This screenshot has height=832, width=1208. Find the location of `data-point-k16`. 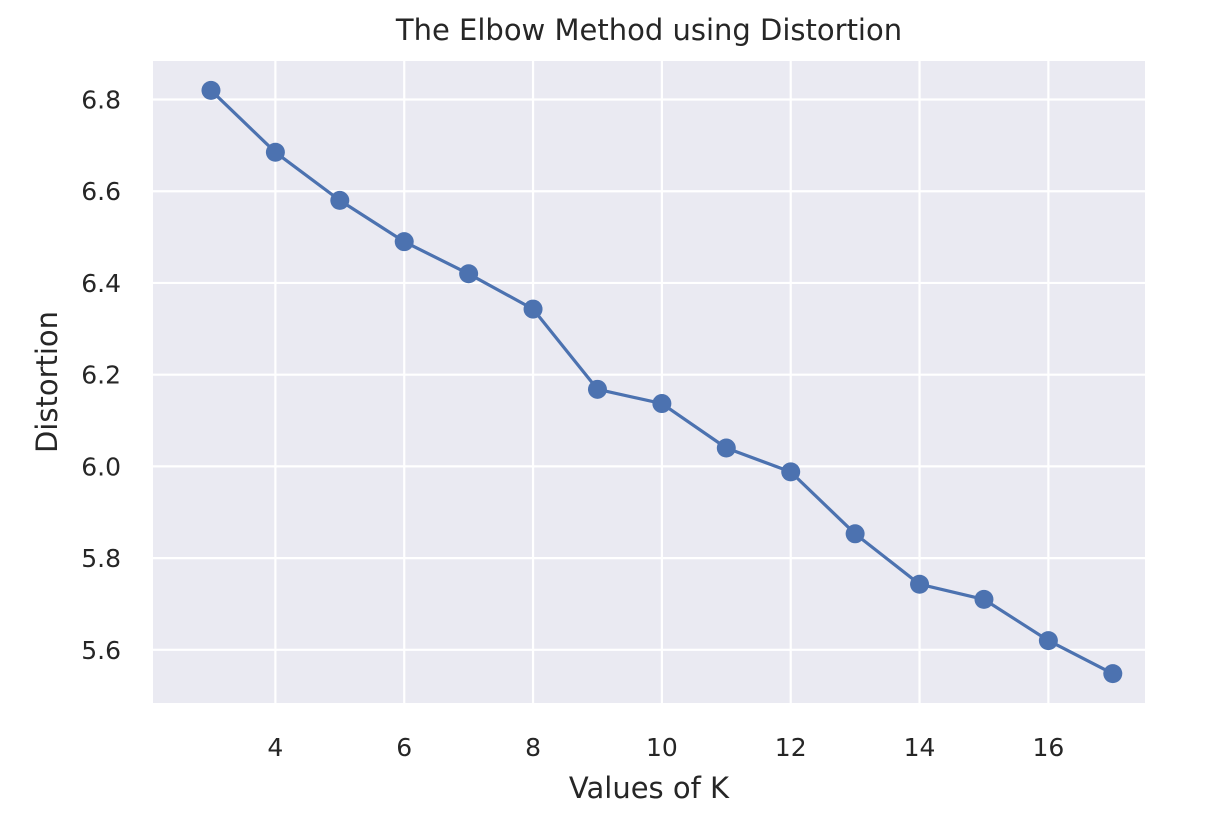

data-point-k16 is located at coordinates (1048, 641).